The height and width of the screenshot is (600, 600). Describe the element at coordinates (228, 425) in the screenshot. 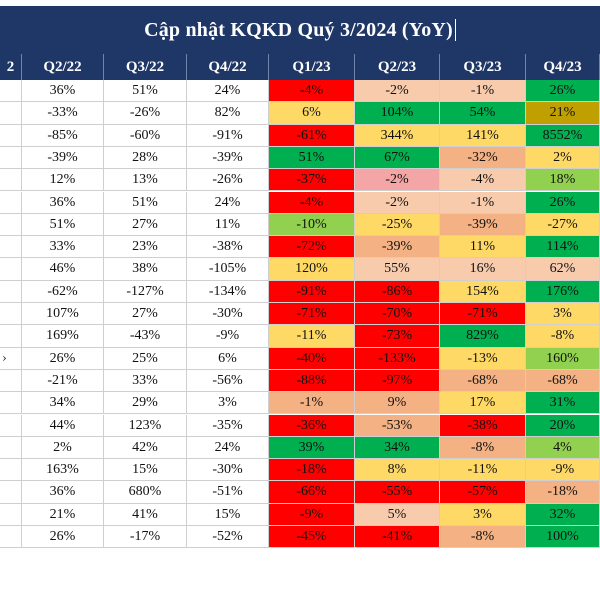

I see `value-cell-q4-22: -35%` at that location.